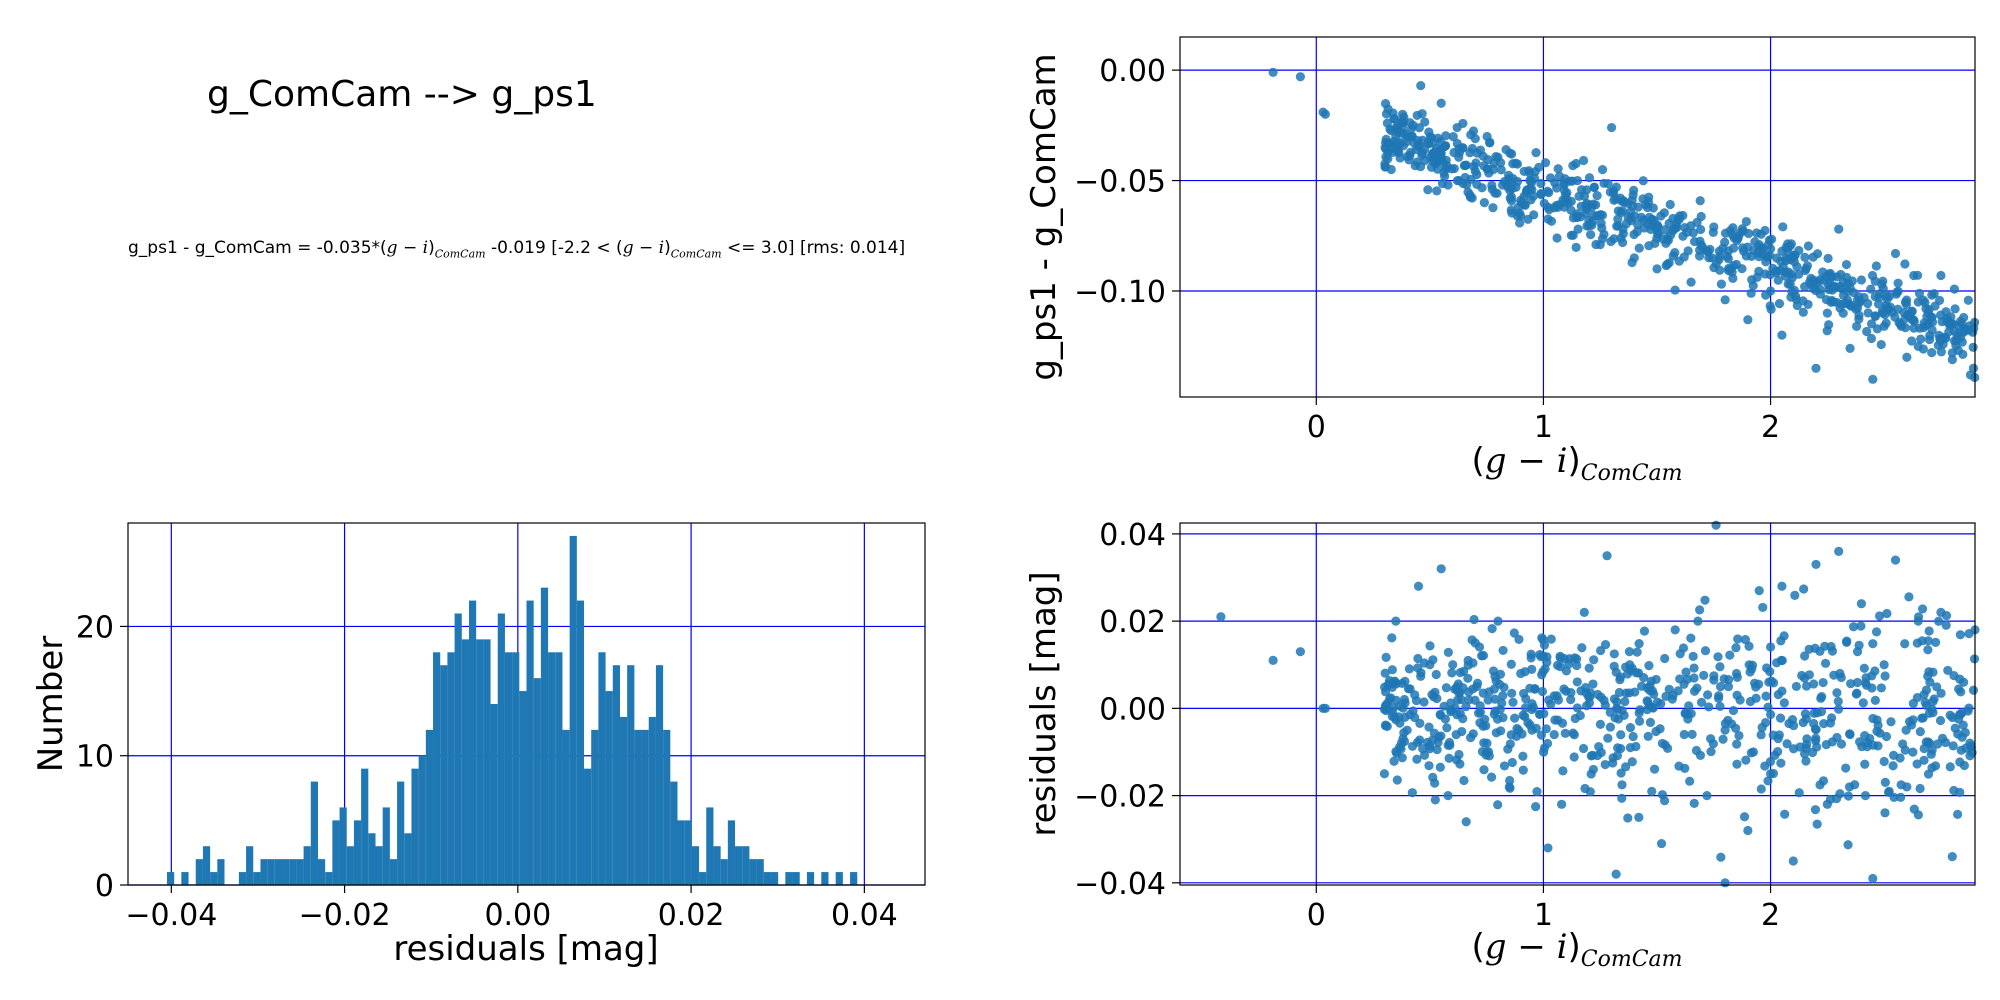  I want to click on x-tick-label: −0.02, so click(345, 915).